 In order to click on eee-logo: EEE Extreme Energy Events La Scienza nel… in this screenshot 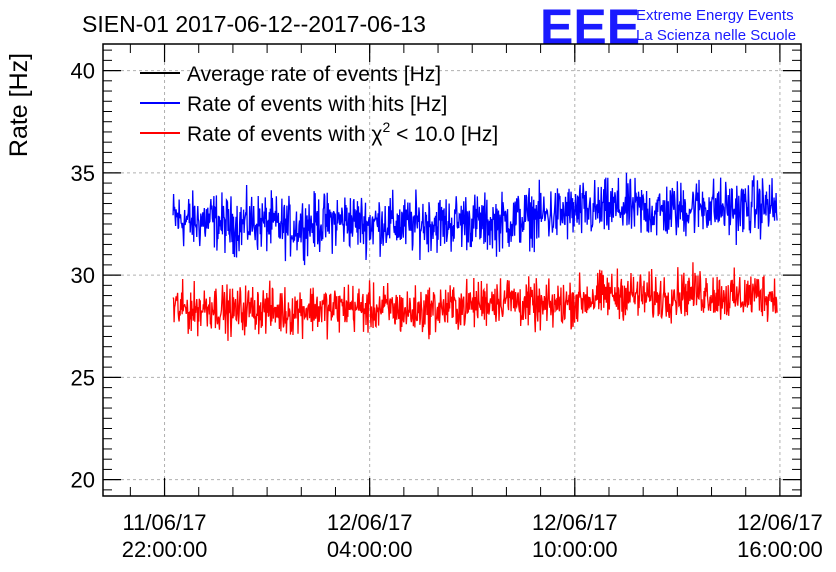, I will do `click(668, 27)`.